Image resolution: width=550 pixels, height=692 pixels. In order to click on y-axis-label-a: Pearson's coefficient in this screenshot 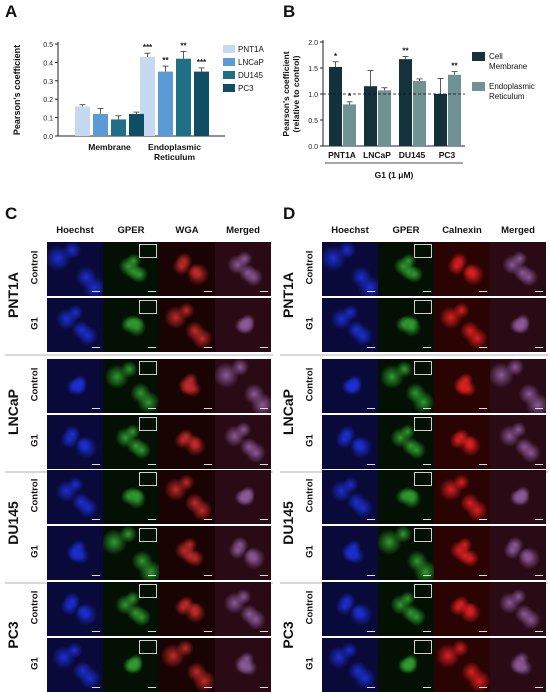, I will do `click(17, 90)`.